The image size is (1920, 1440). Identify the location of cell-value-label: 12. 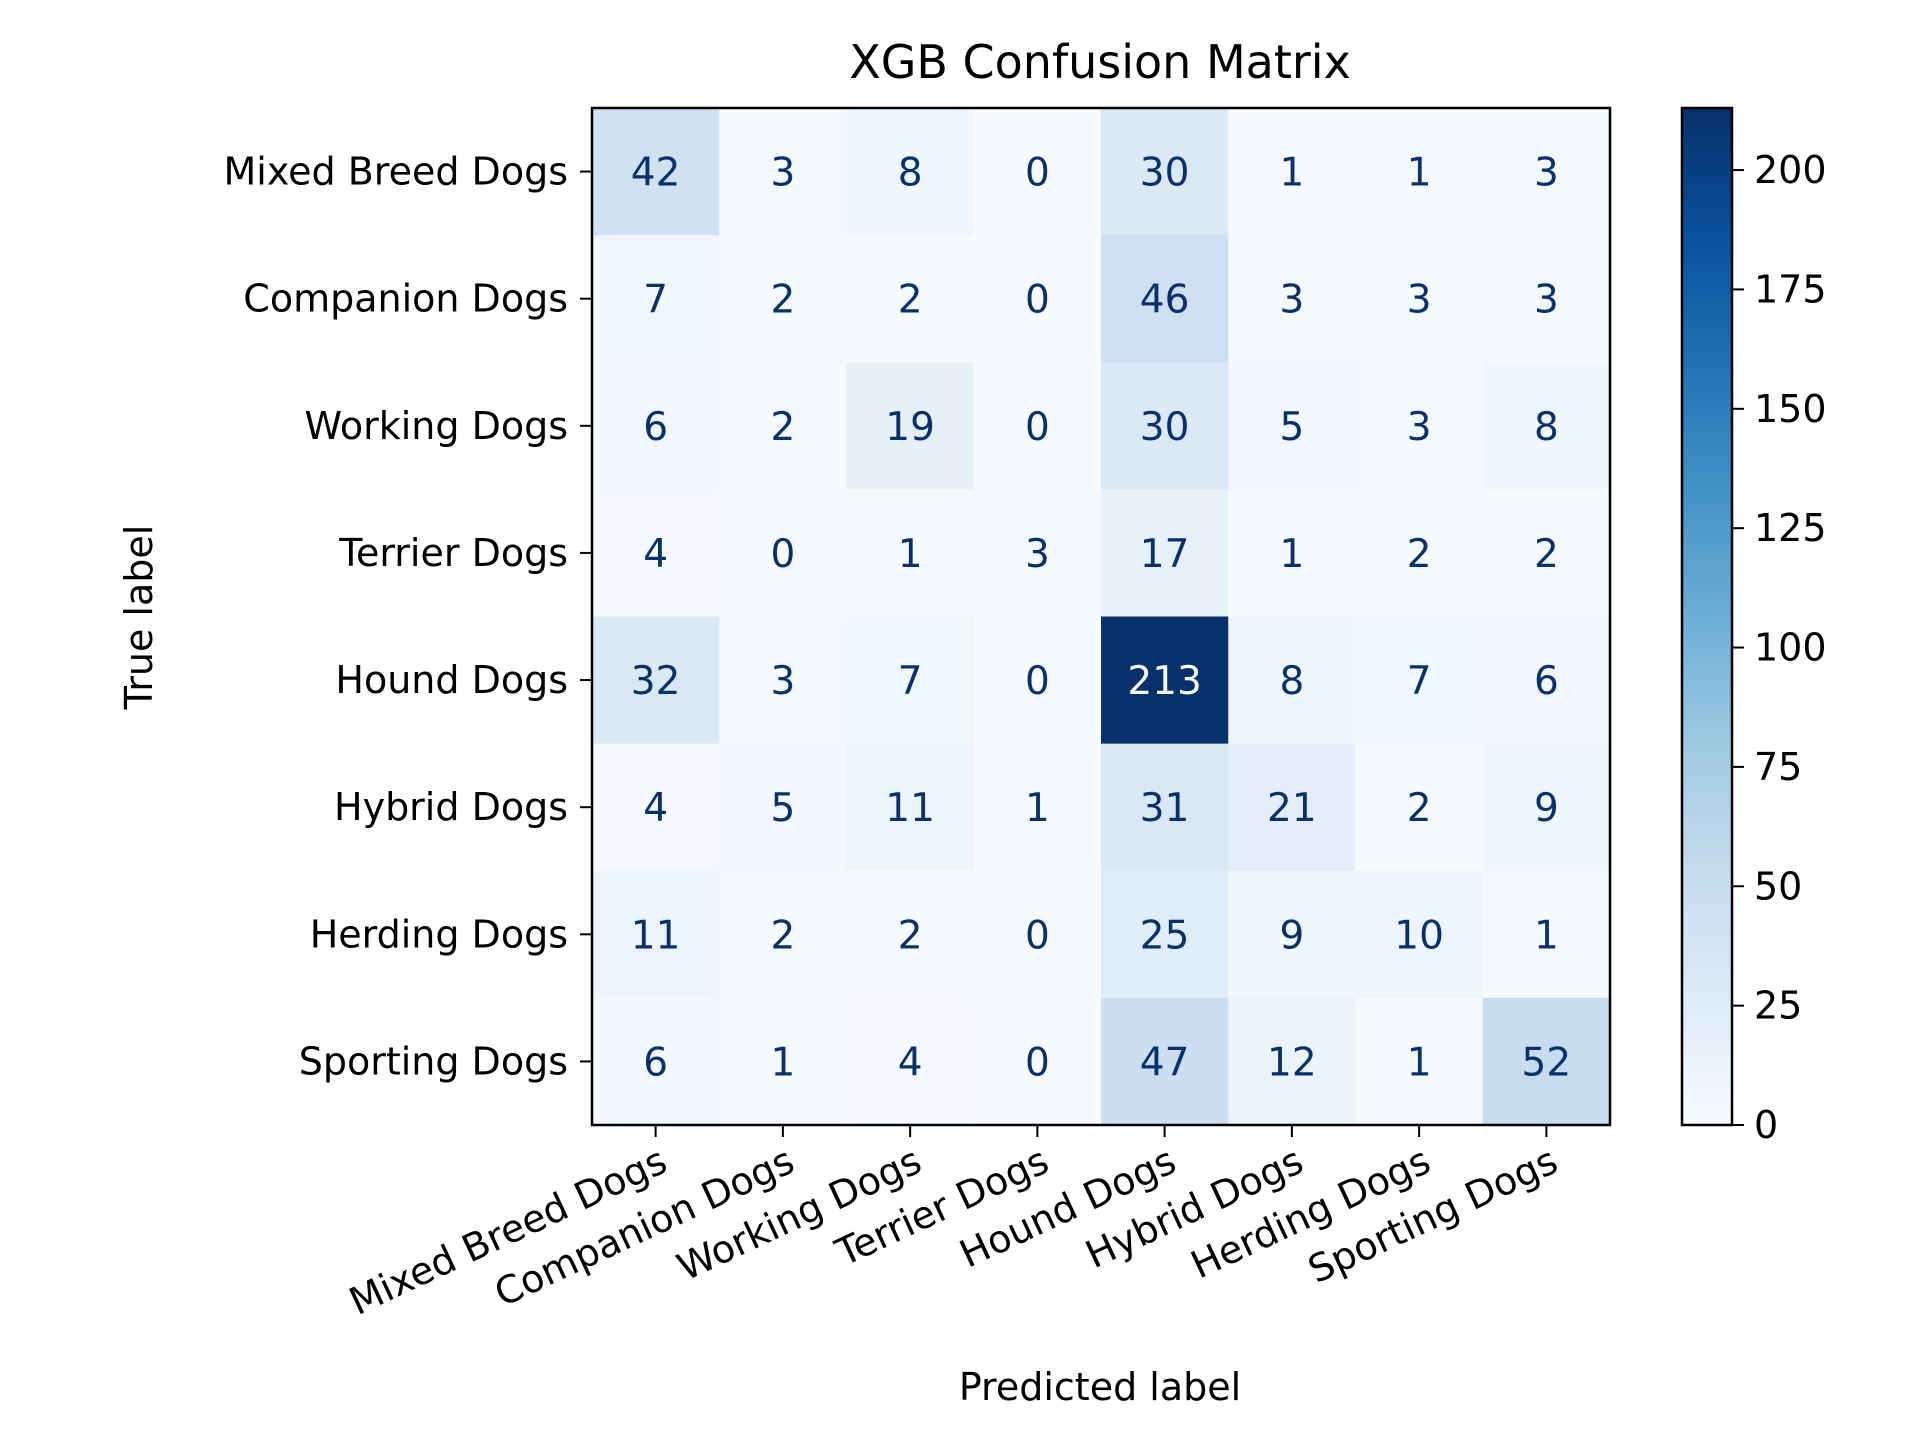
(1292, 1062).